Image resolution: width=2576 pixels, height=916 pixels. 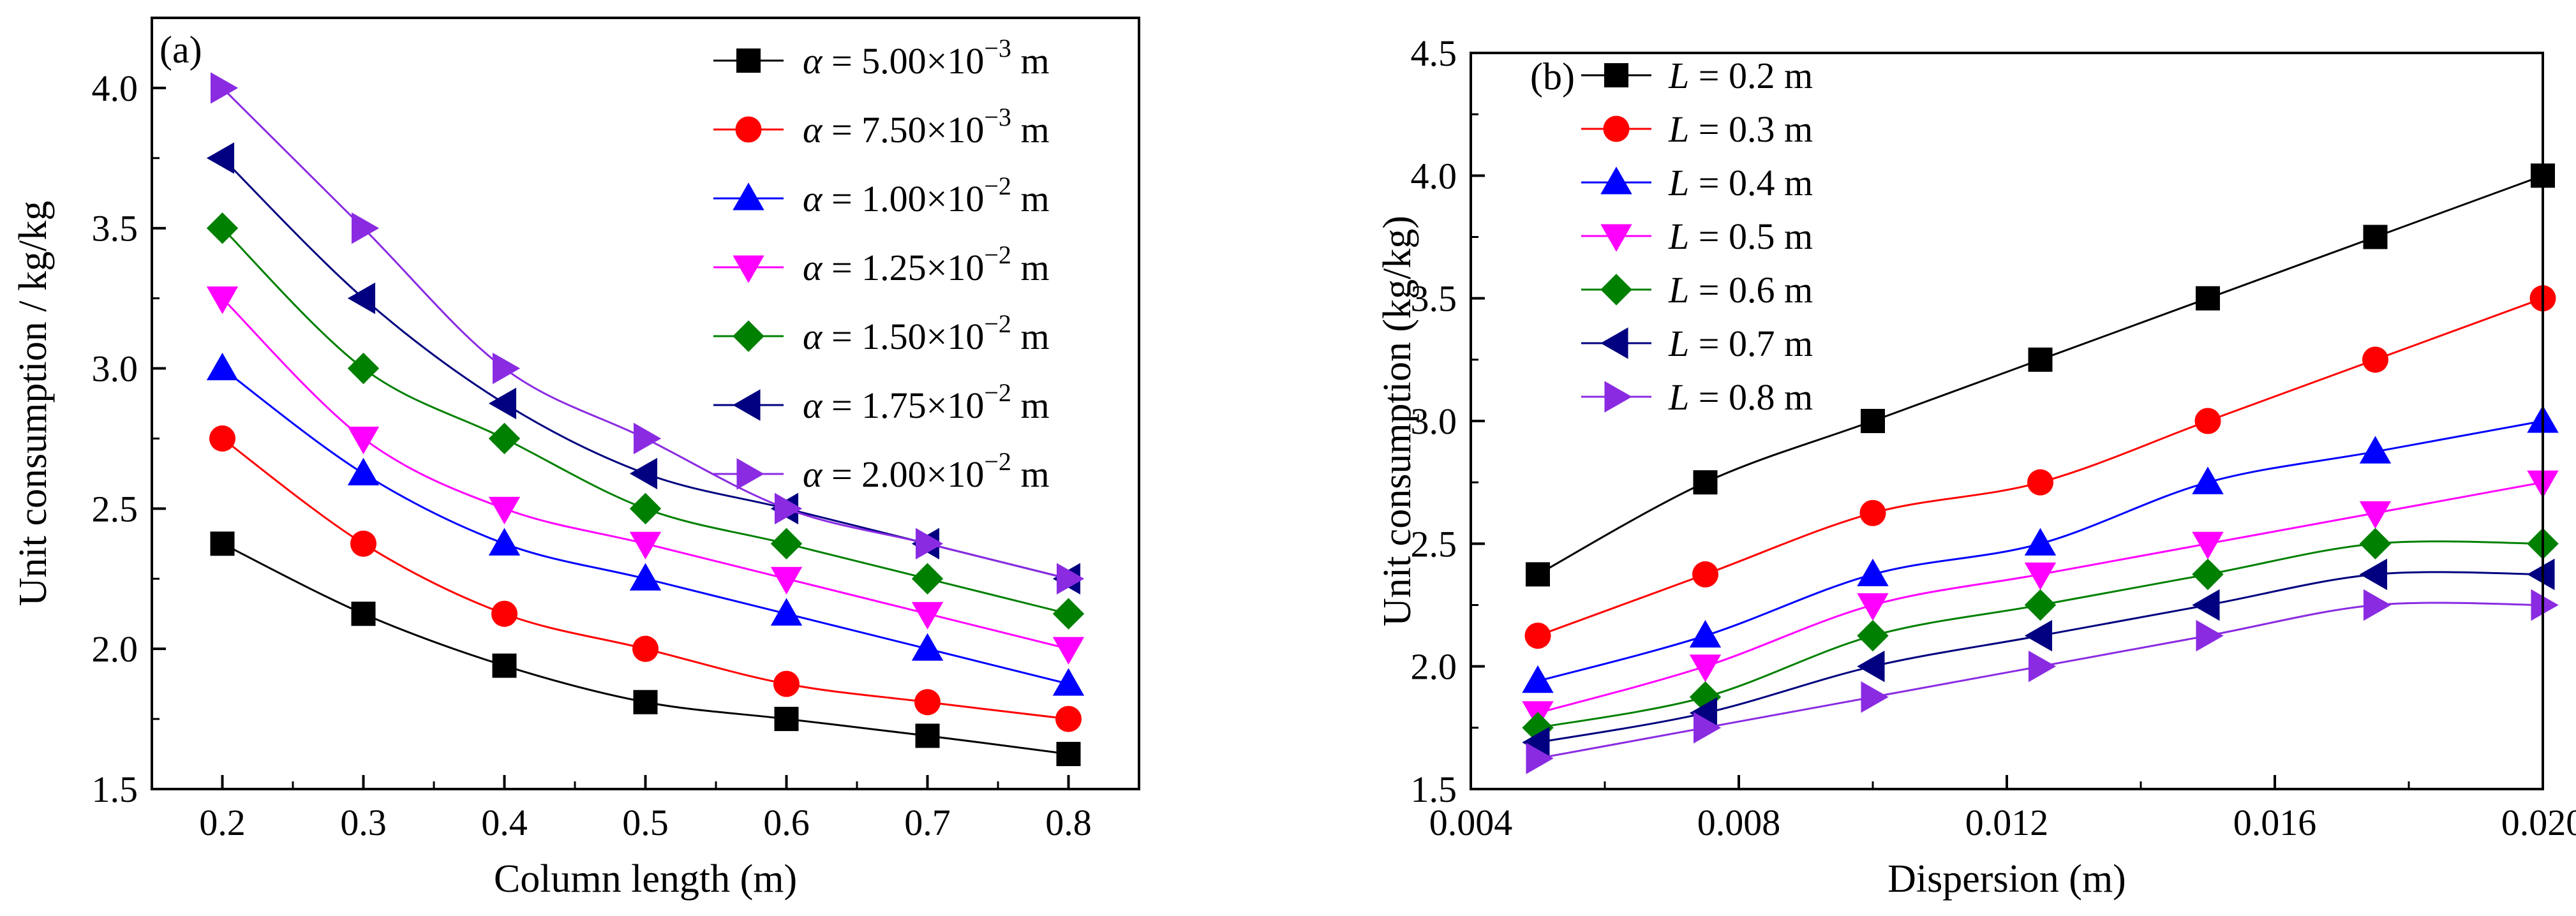 What do you see at coordinates (1068, 822) in the screenshot?
I see `x-tick-label: 0.8` at bounding box center [1068, 822].